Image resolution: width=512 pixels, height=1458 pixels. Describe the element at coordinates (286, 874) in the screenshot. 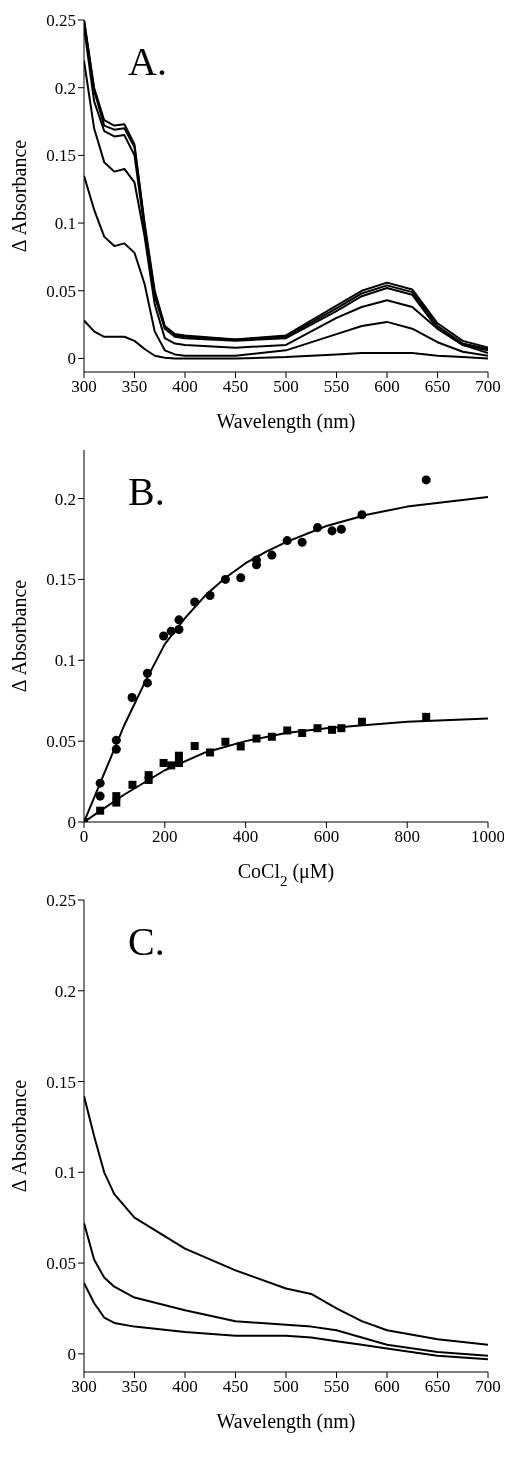

I see `x-axis-title: CoCl$_{2}$ (μM)` at that location.